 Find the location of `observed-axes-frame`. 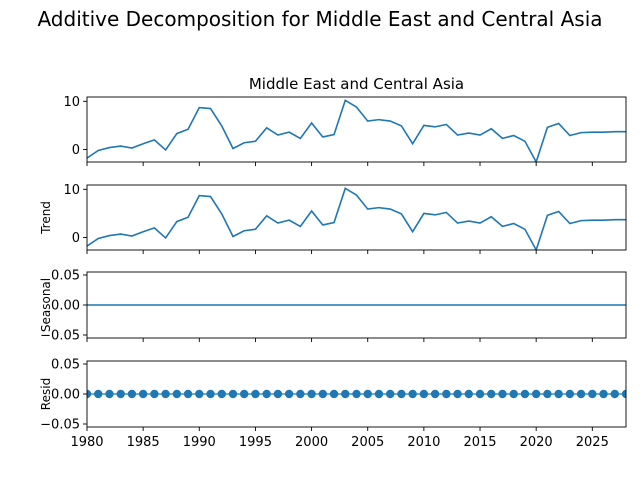

observed-axes-frame is located at coordinates (356, 129).